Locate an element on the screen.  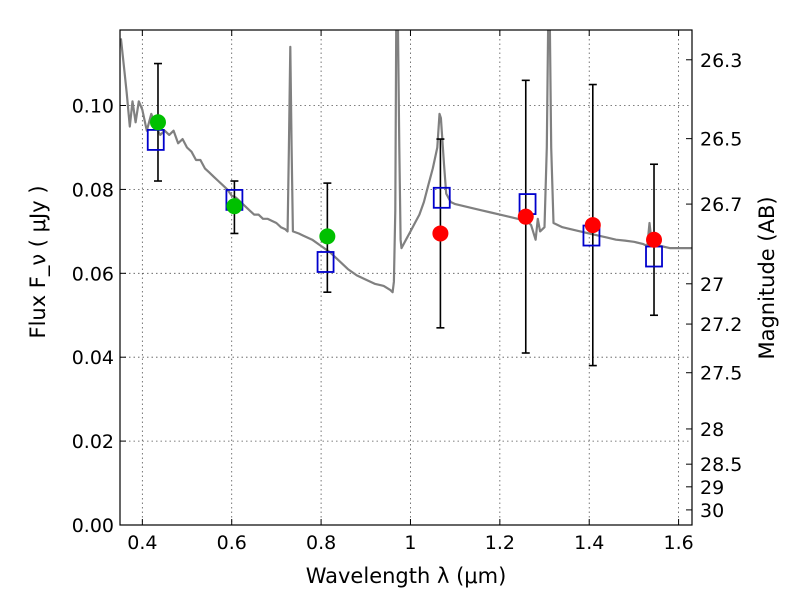
y-tick-label: 0.00 is located at coordinates (93, 526).